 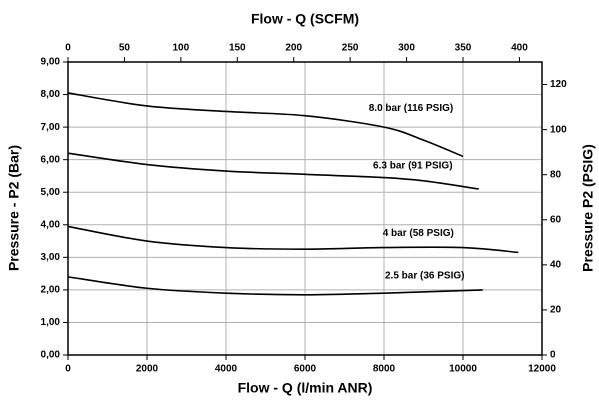 What do you see at coordinates (556, 219) in the screenshot?
I see `y2-tick-label: 60` at bounding box center [556, 219].